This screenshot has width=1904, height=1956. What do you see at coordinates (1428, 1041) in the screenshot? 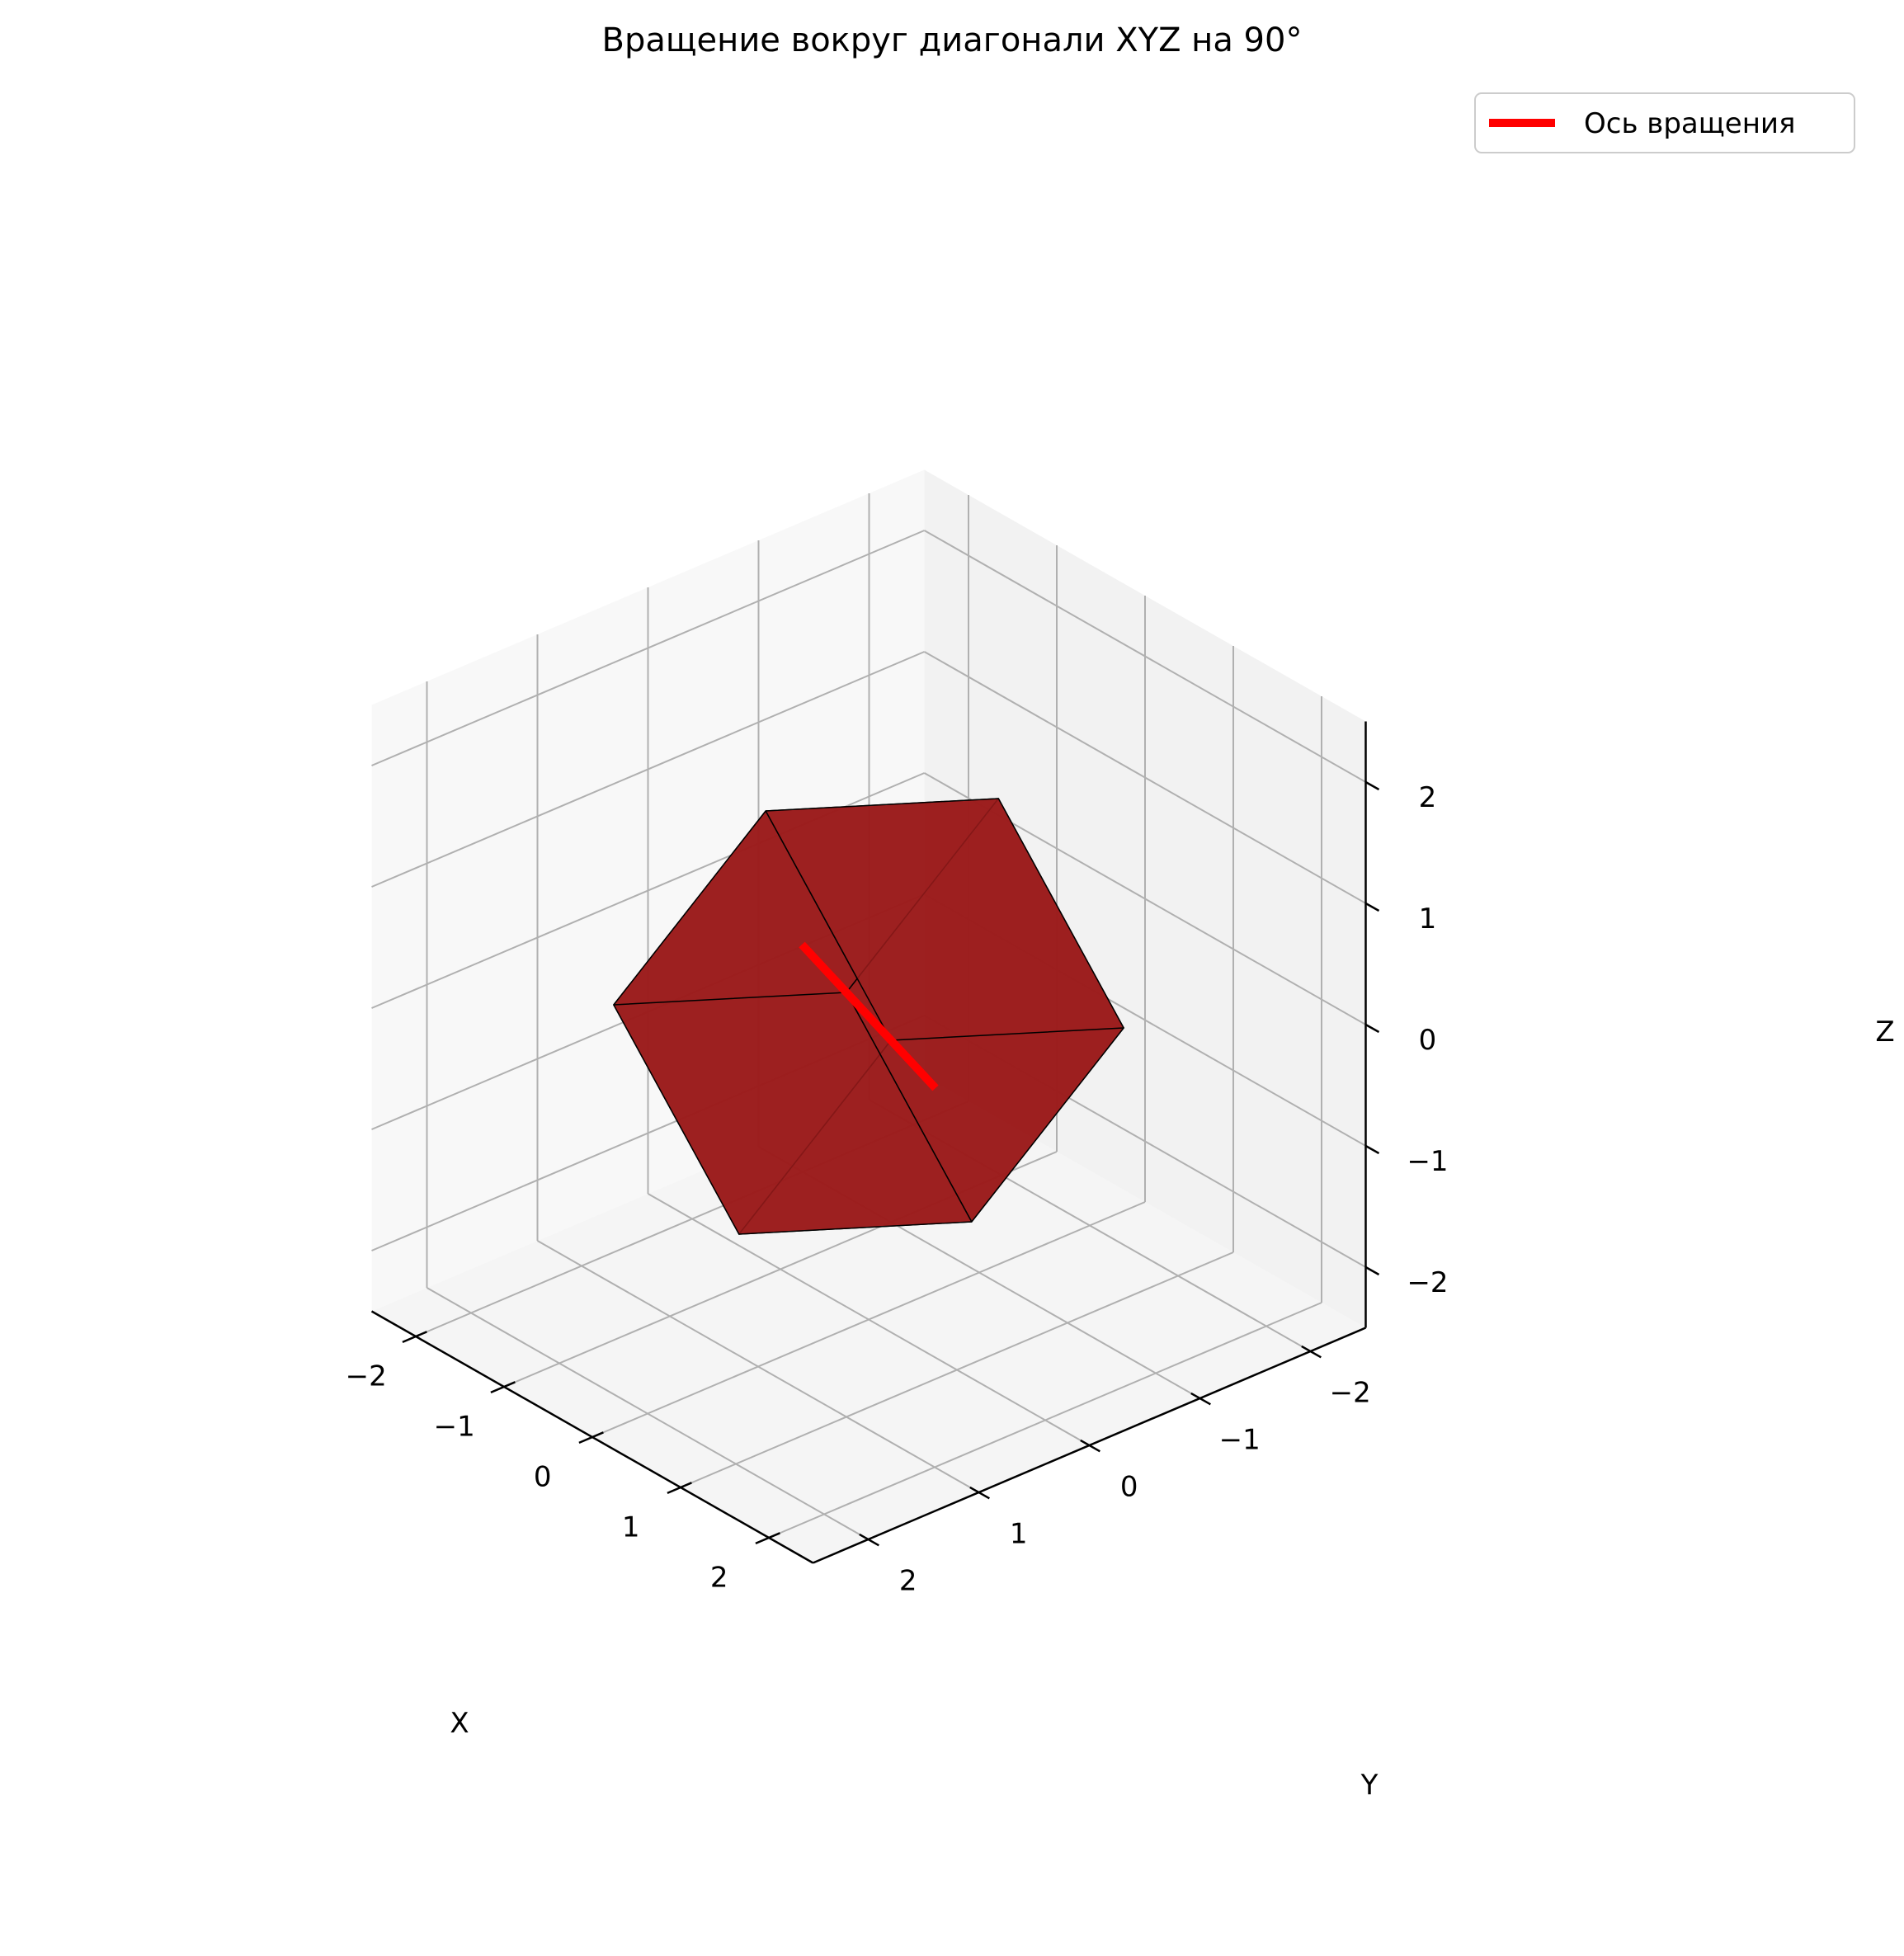
I see `z-tick-label: 0` at bounding box center [1428, 1041].